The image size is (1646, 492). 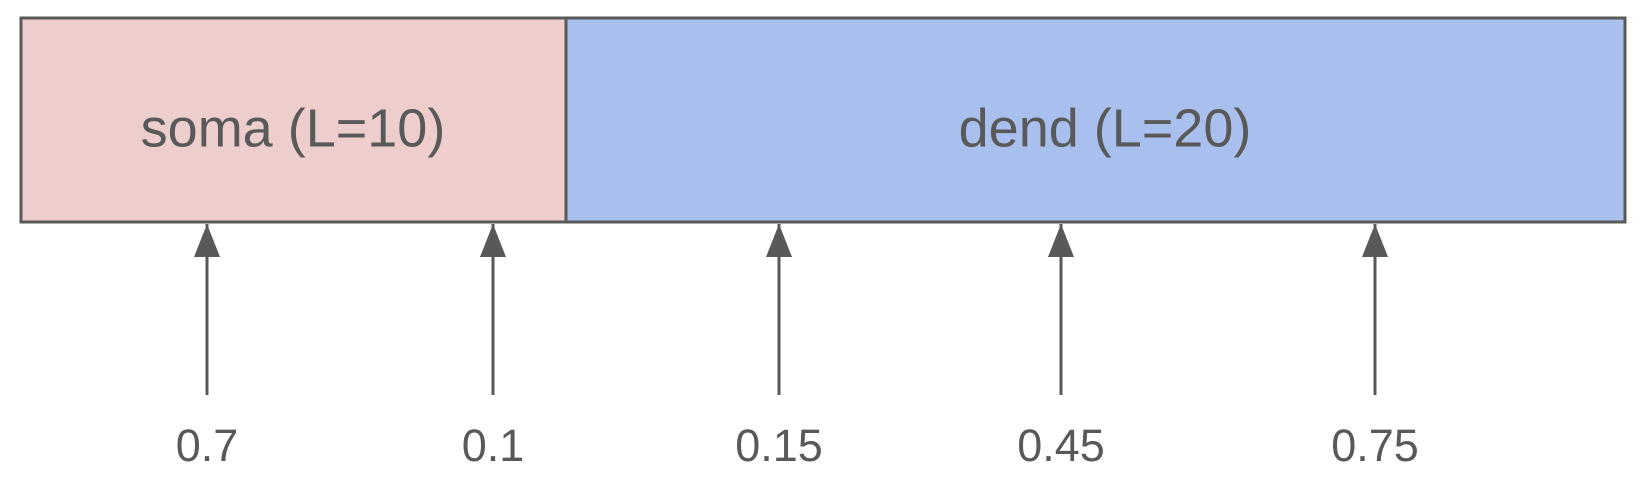 I want to click on marker-4: 0.75, so click(x=1375, y=347).